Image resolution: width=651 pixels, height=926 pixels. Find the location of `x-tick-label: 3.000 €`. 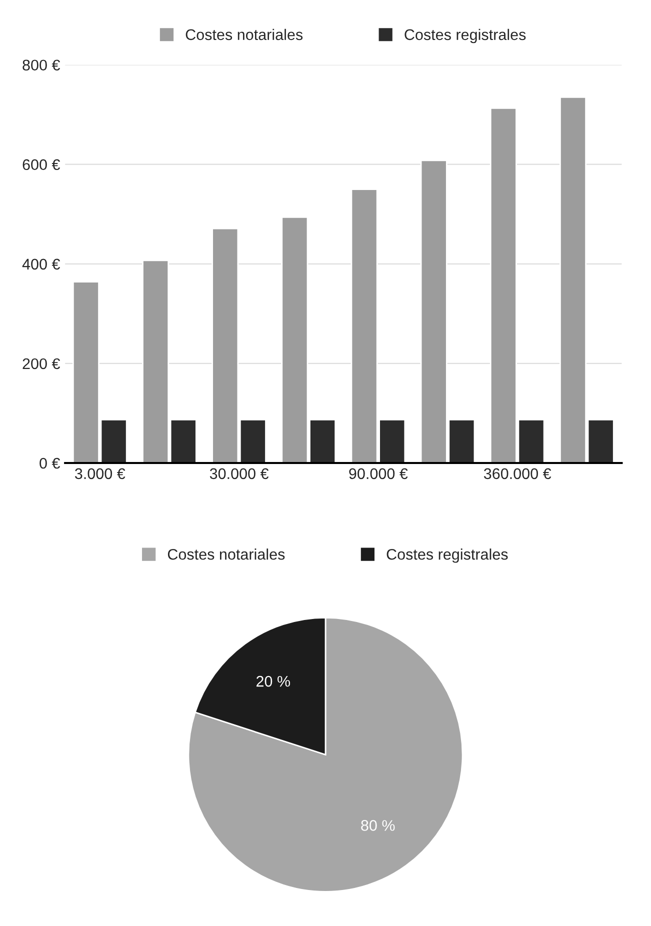

x-tick-label: 3.000 € is located at coordinates (100, 474).